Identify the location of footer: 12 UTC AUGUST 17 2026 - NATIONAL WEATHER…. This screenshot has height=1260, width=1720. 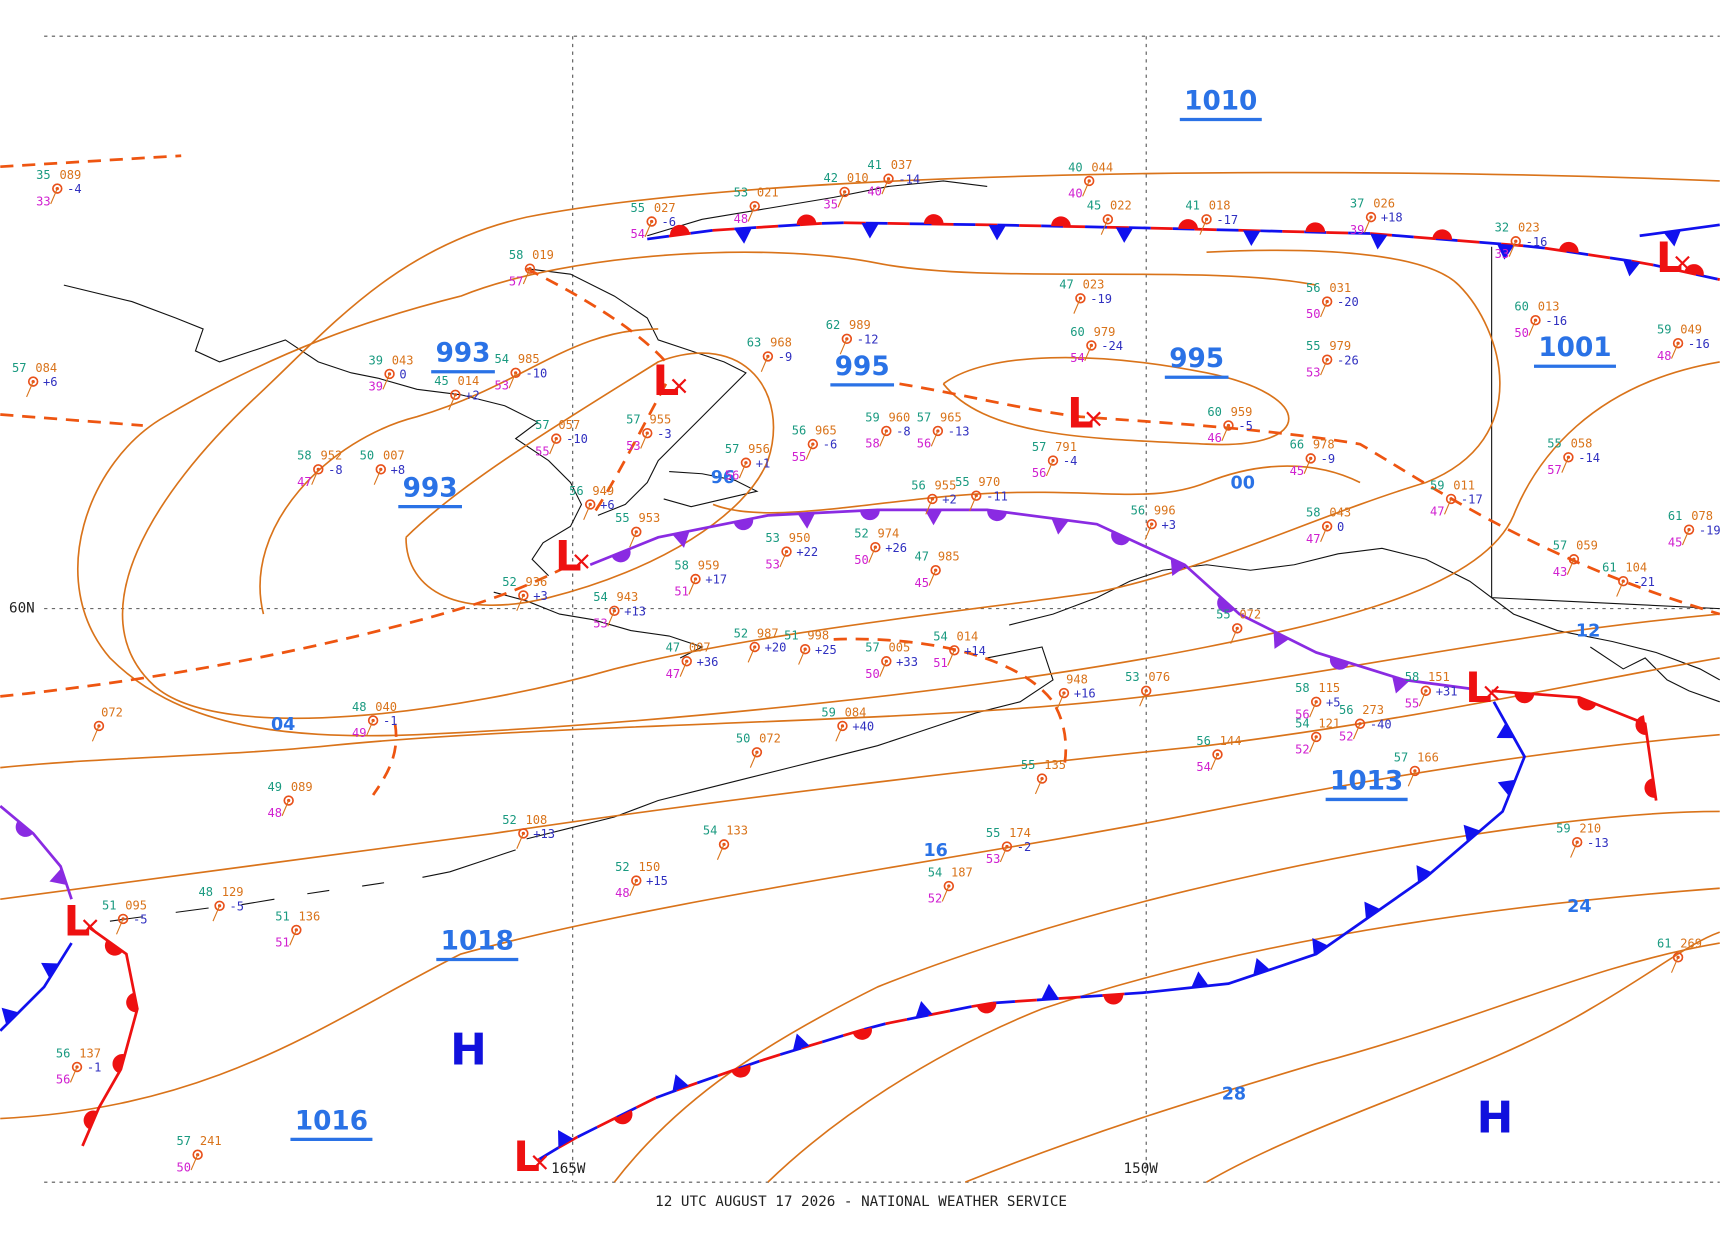
(861, 1202).